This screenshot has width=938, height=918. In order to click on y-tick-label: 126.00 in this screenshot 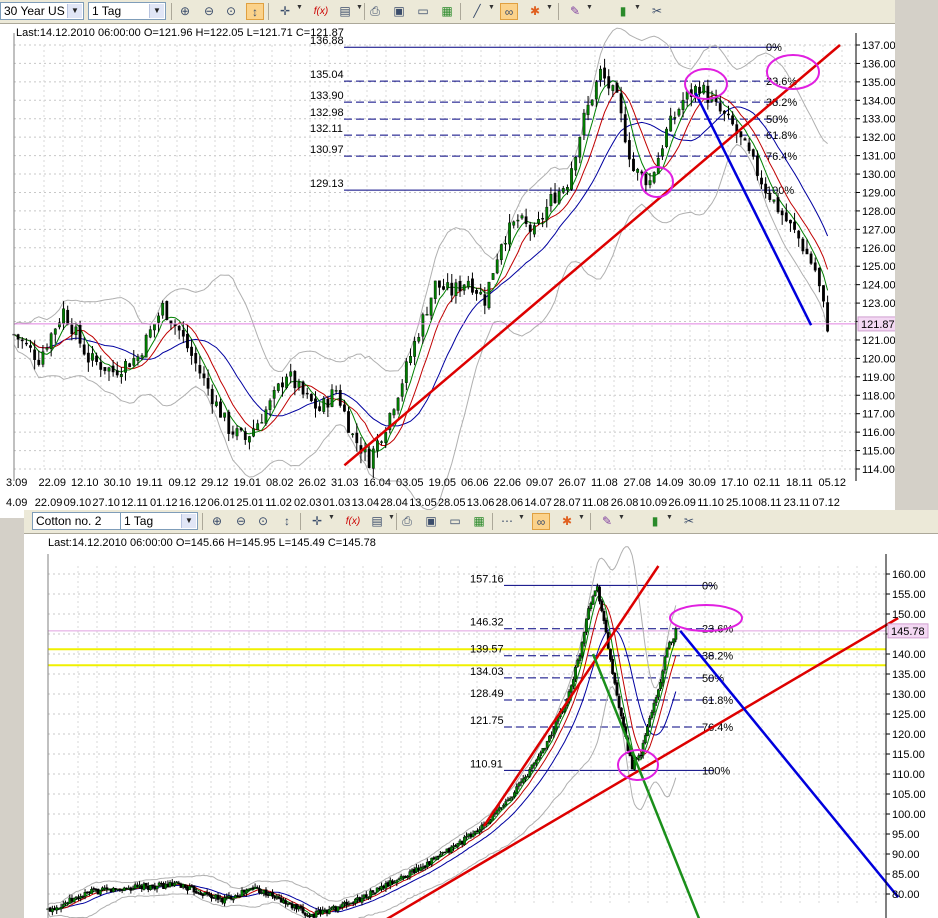, I will do `click(878, 249)`.